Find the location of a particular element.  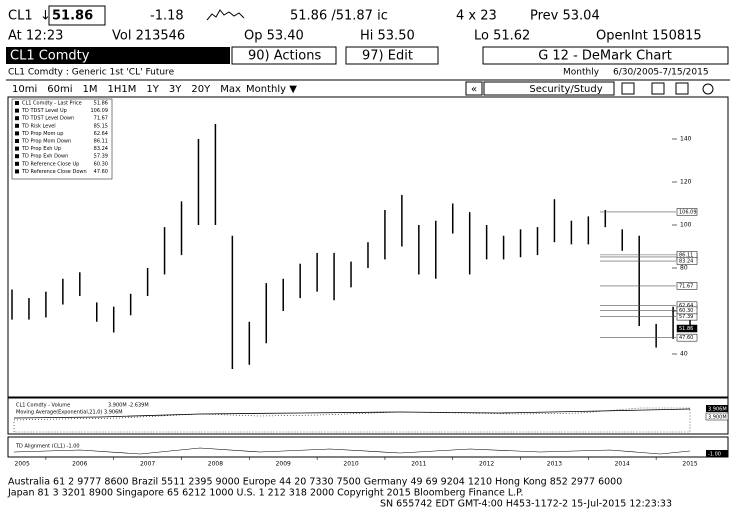

x-tick-label: 2006 is located at coordinates (79, 464).